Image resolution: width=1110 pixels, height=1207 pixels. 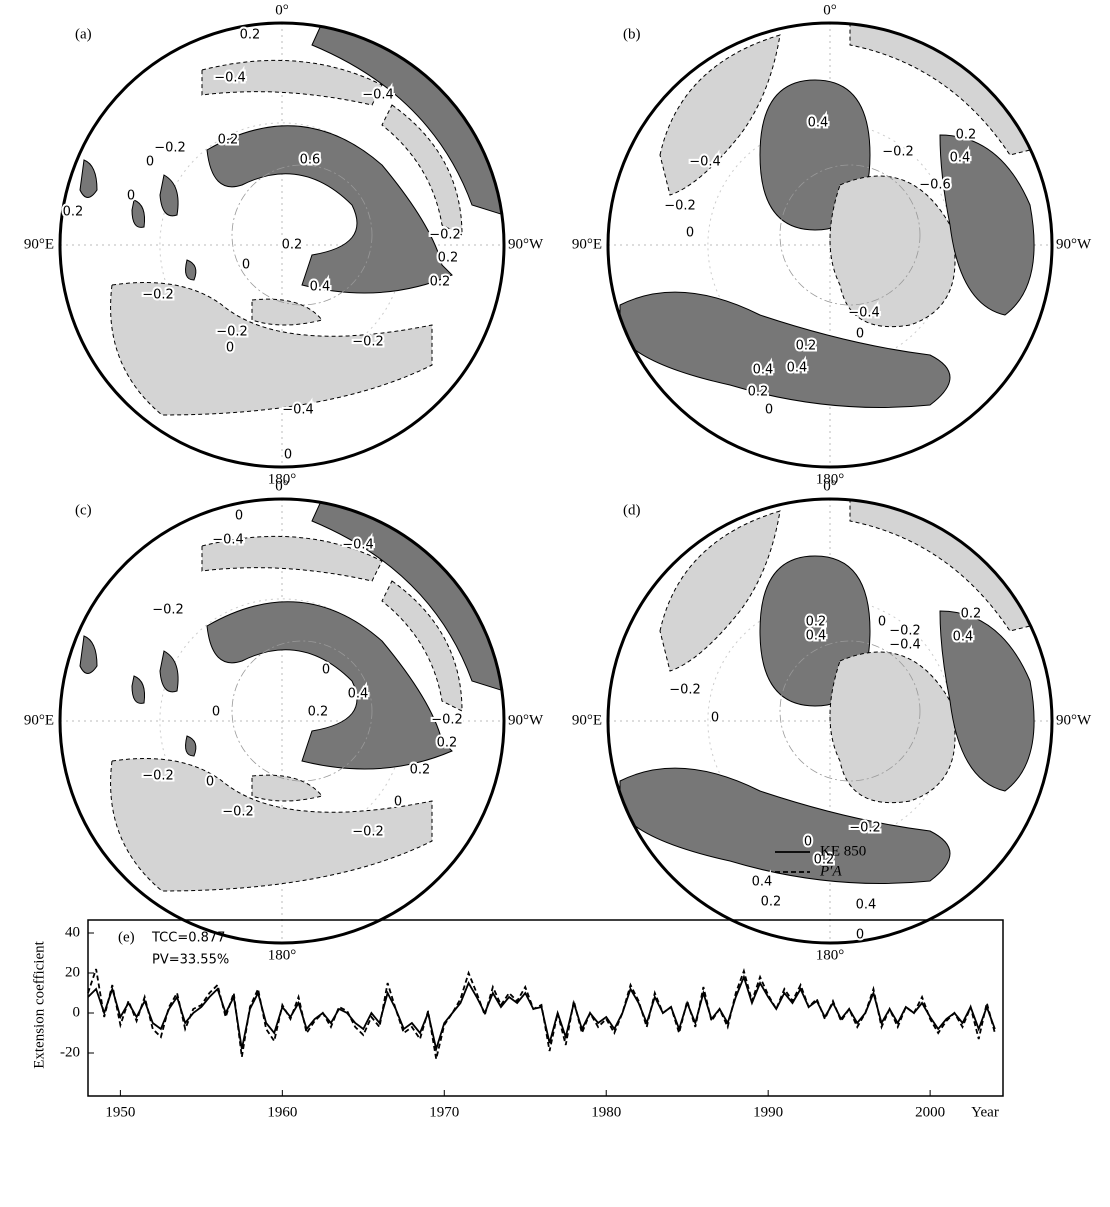 I want to click on contour-label: 0.6, so click(x=310, y=160).